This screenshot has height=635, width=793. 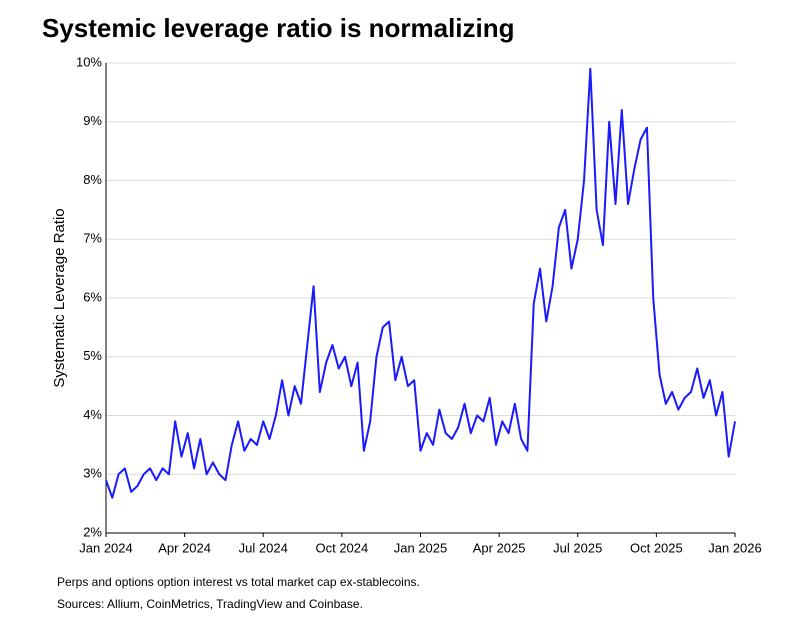 What do you see at coordinates (92, 355) in the screenshot?
I see `y-tick-label: 5%` at bounding box center [92, 355].